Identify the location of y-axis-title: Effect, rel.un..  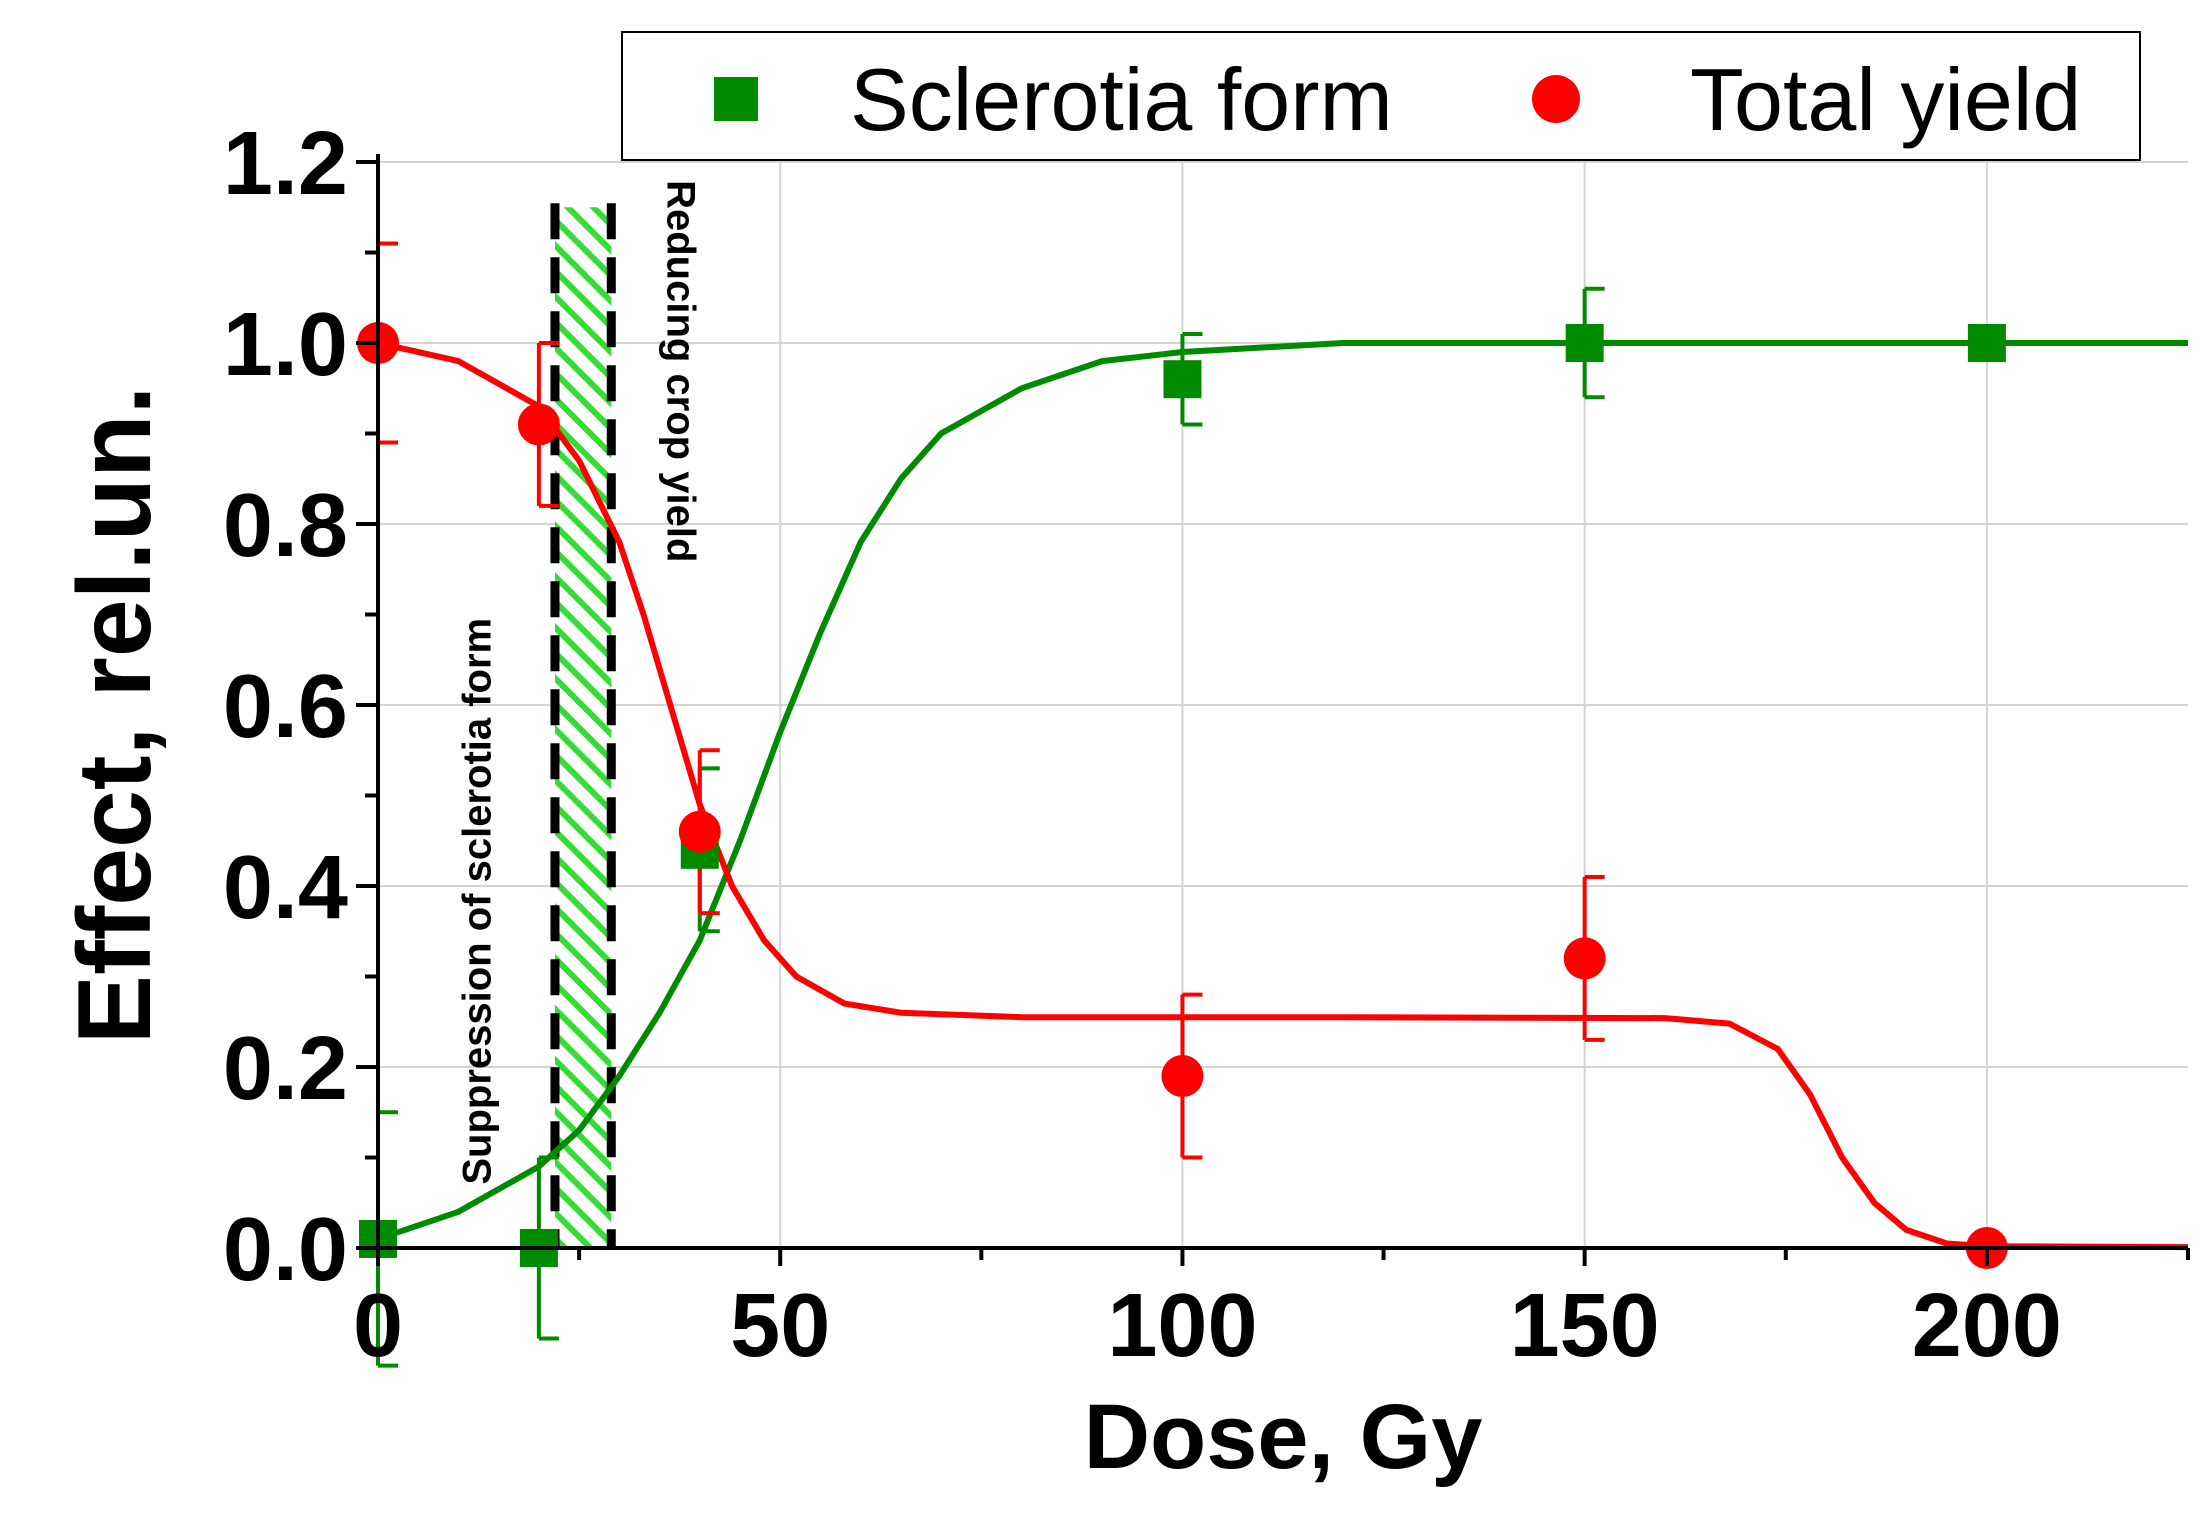
(115, 715).